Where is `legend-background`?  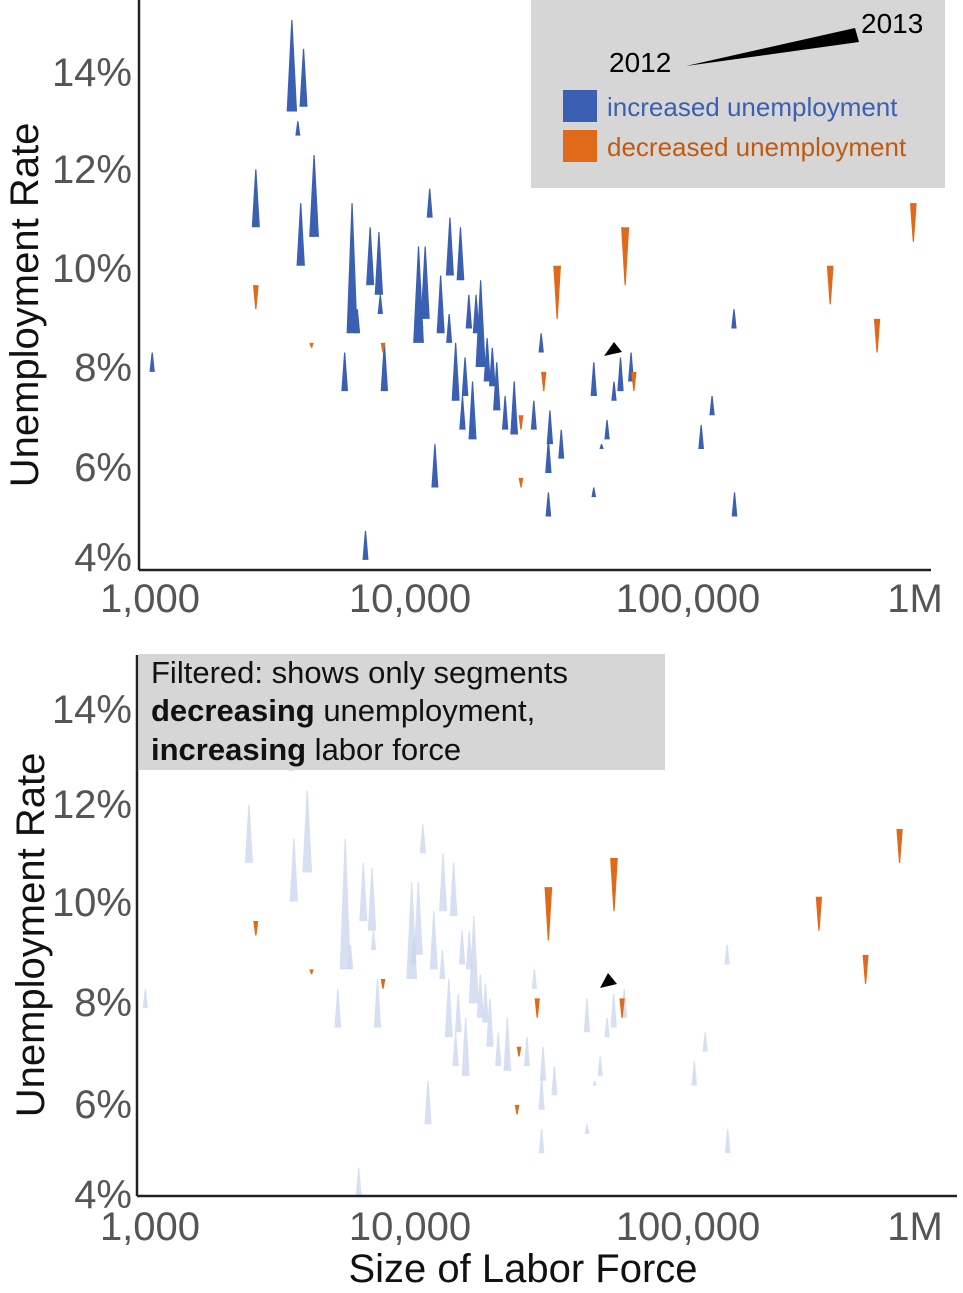 legend-background is located at coordinates (738, 94).